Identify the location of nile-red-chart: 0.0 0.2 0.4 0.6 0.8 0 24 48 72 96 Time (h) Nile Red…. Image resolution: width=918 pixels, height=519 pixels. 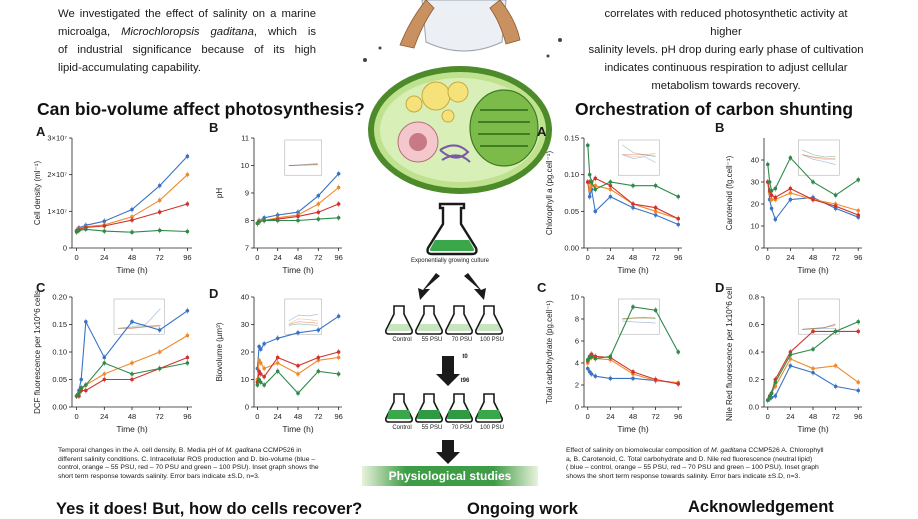
(793, 360).